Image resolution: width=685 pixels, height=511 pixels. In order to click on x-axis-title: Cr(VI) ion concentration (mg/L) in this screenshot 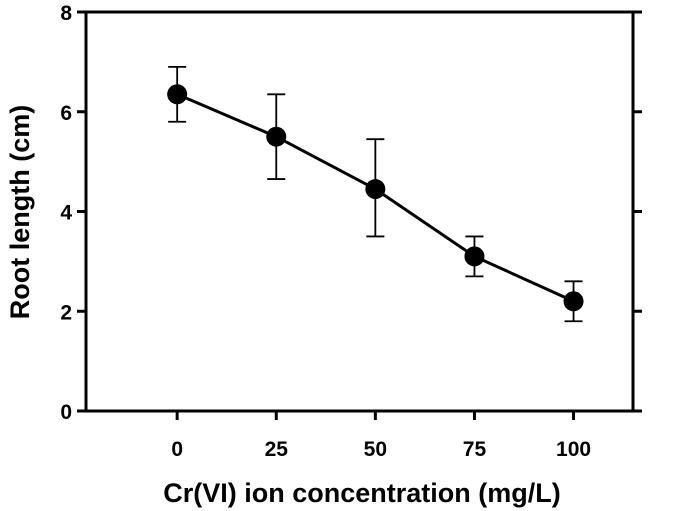, I will do `click(362, 493)`.